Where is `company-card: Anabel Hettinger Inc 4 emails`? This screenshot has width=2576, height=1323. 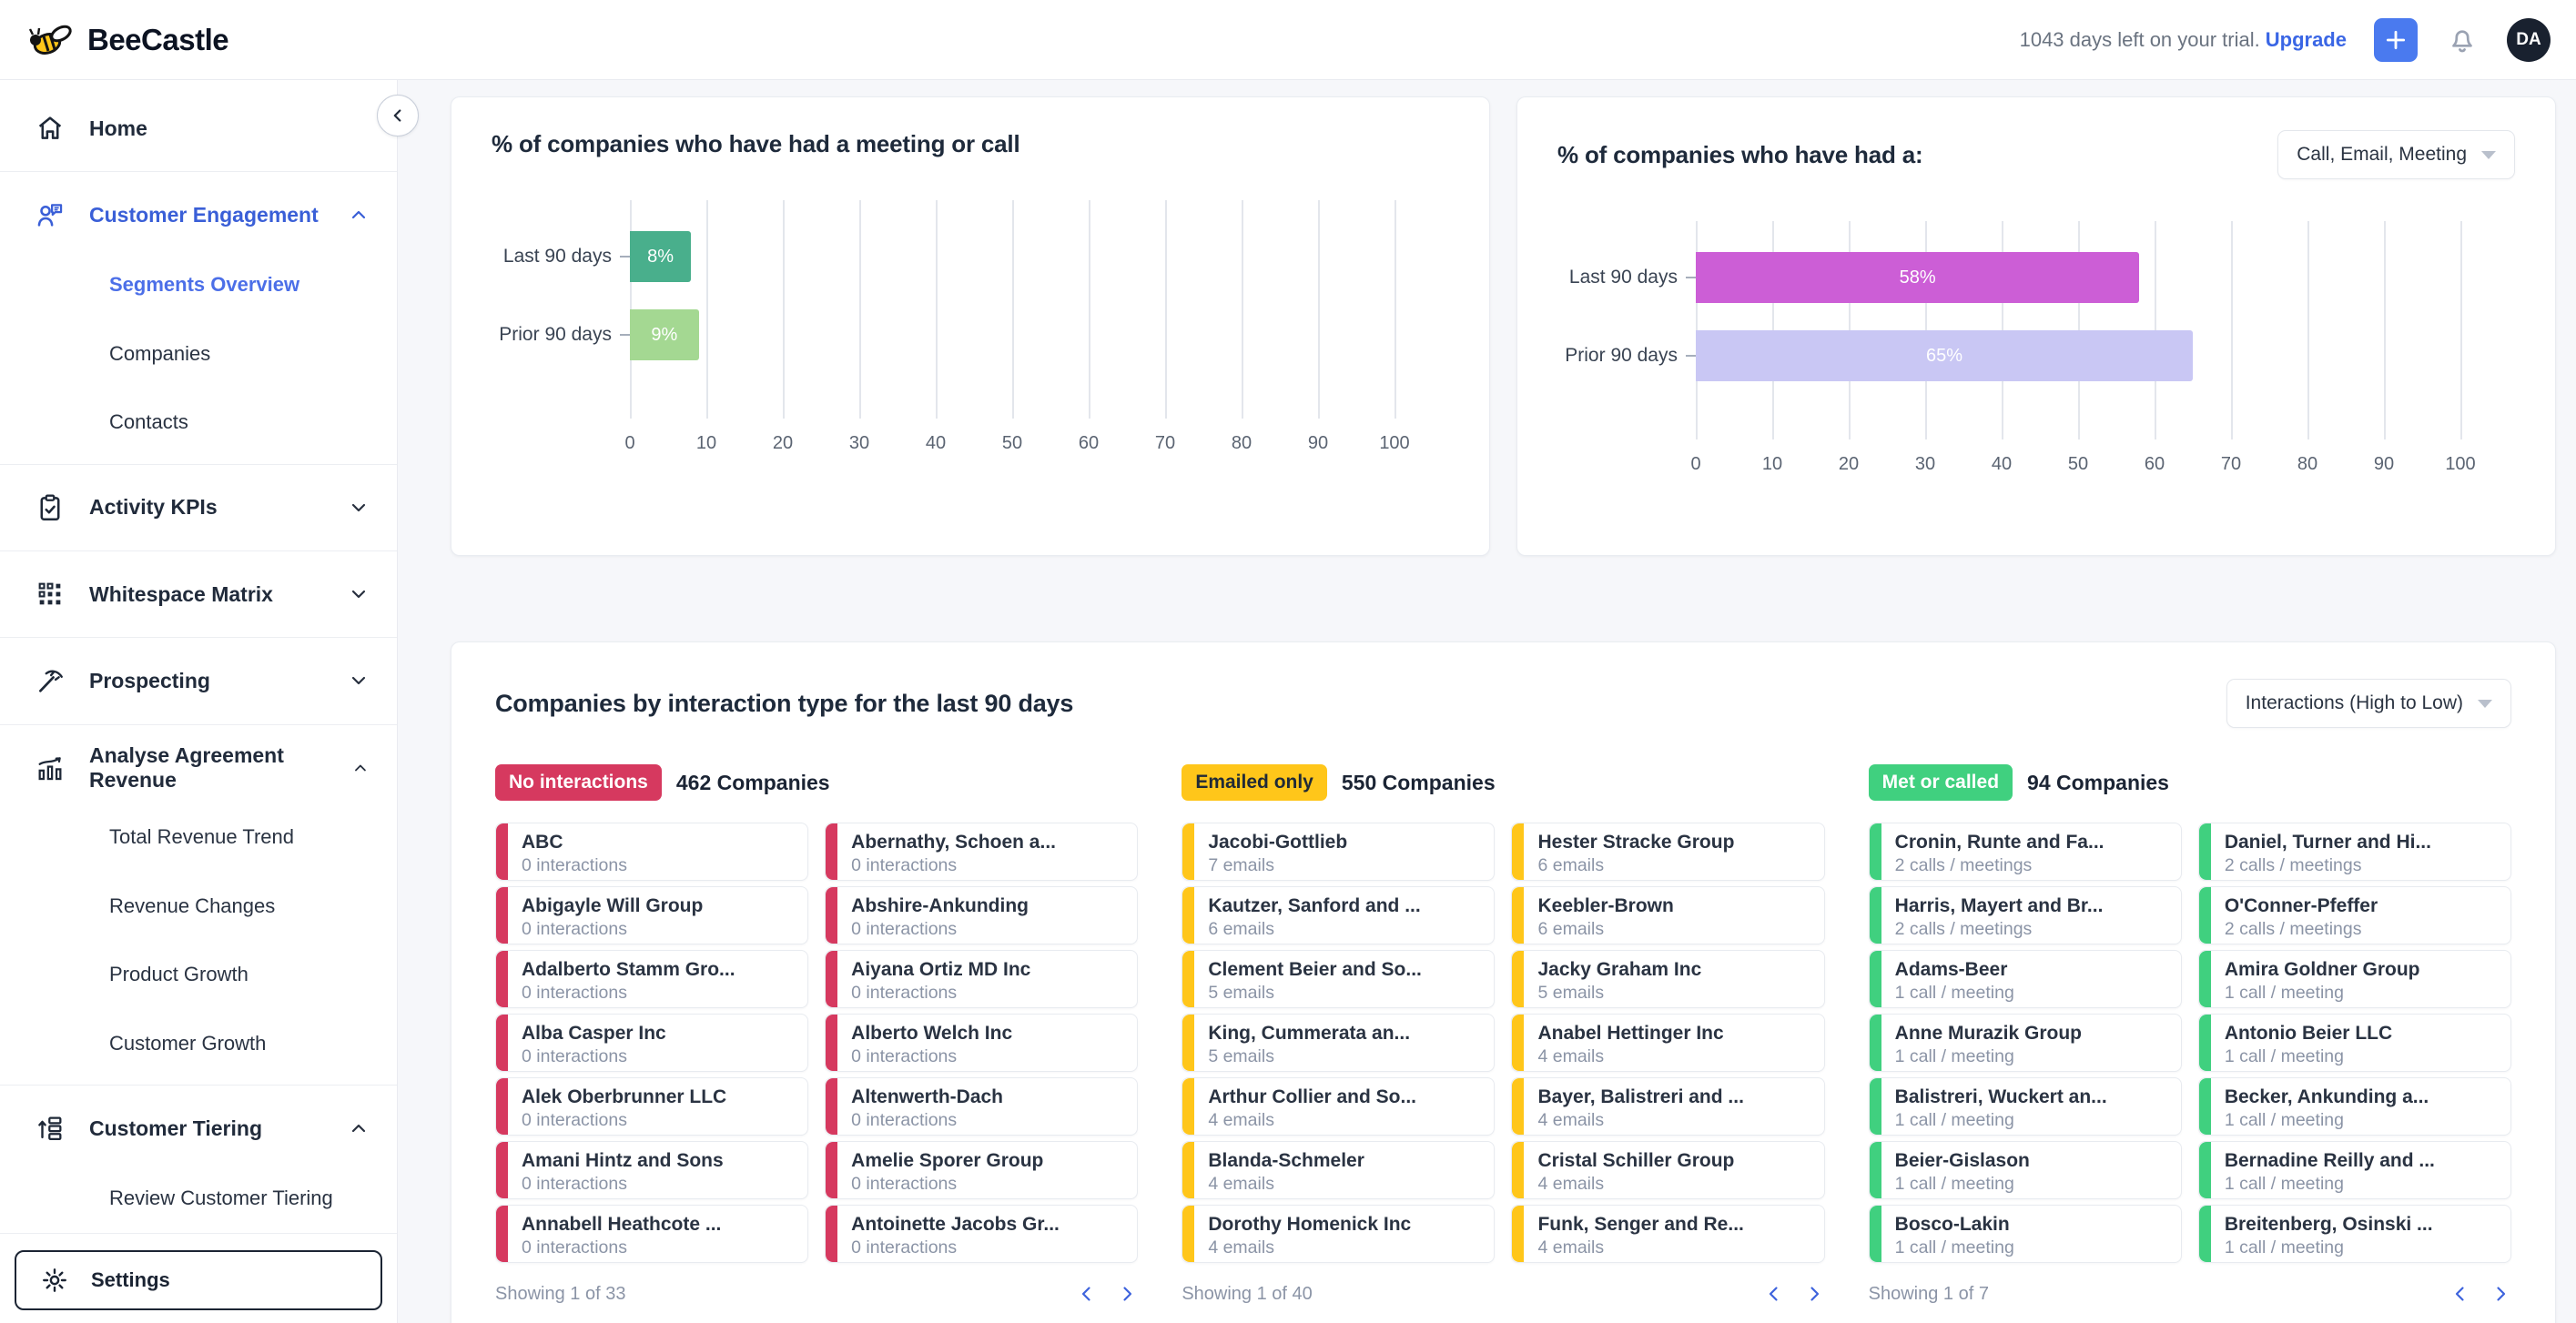 company-card: Anabel Hettinger Inc 4 emails is located at coordinates (1668, 1043).